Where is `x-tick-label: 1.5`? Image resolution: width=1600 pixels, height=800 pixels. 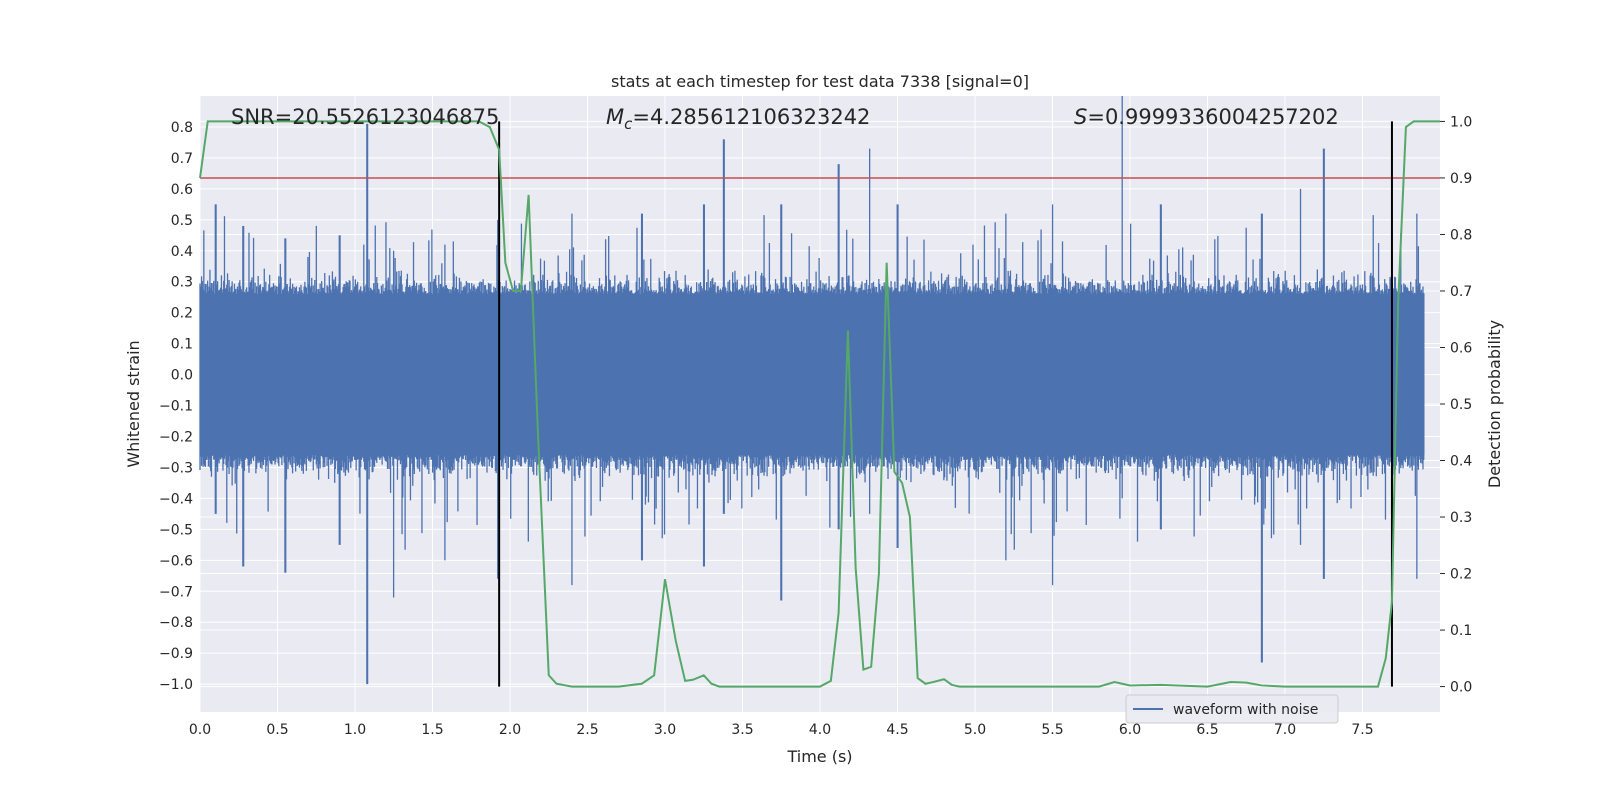
x-tick-label: 1.5 is located at coordinates (432, 730).